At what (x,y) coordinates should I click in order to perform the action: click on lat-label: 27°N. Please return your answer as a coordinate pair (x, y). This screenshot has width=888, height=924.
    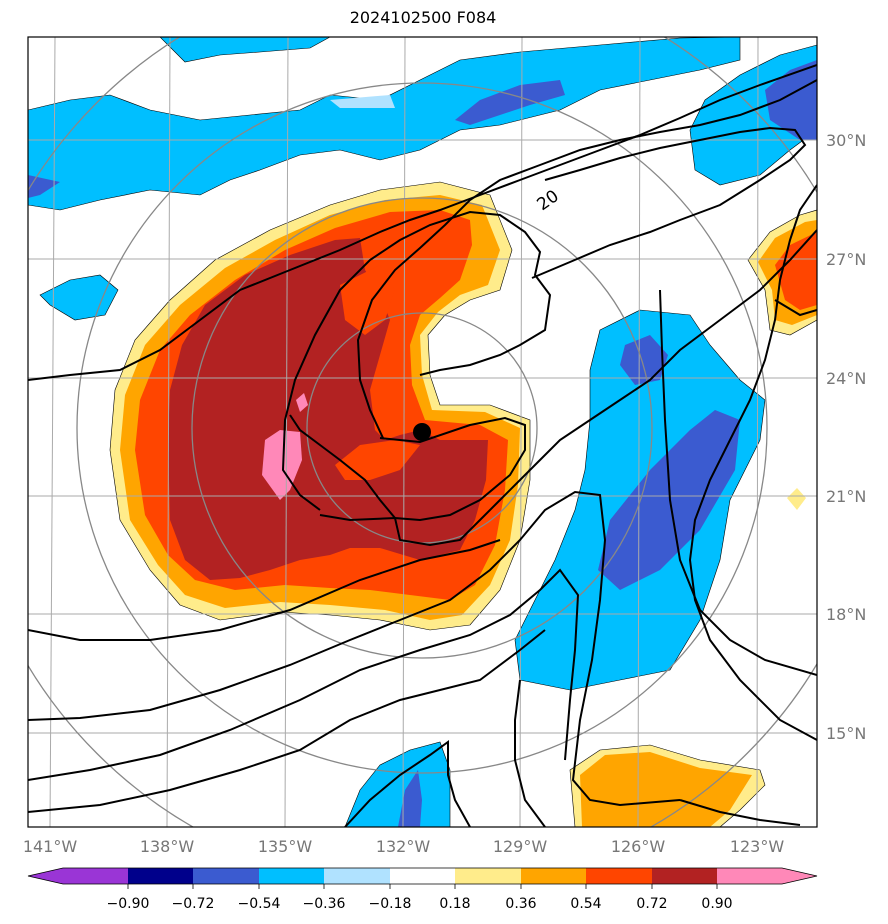
    Looking at the image, I should click on (846, 259).